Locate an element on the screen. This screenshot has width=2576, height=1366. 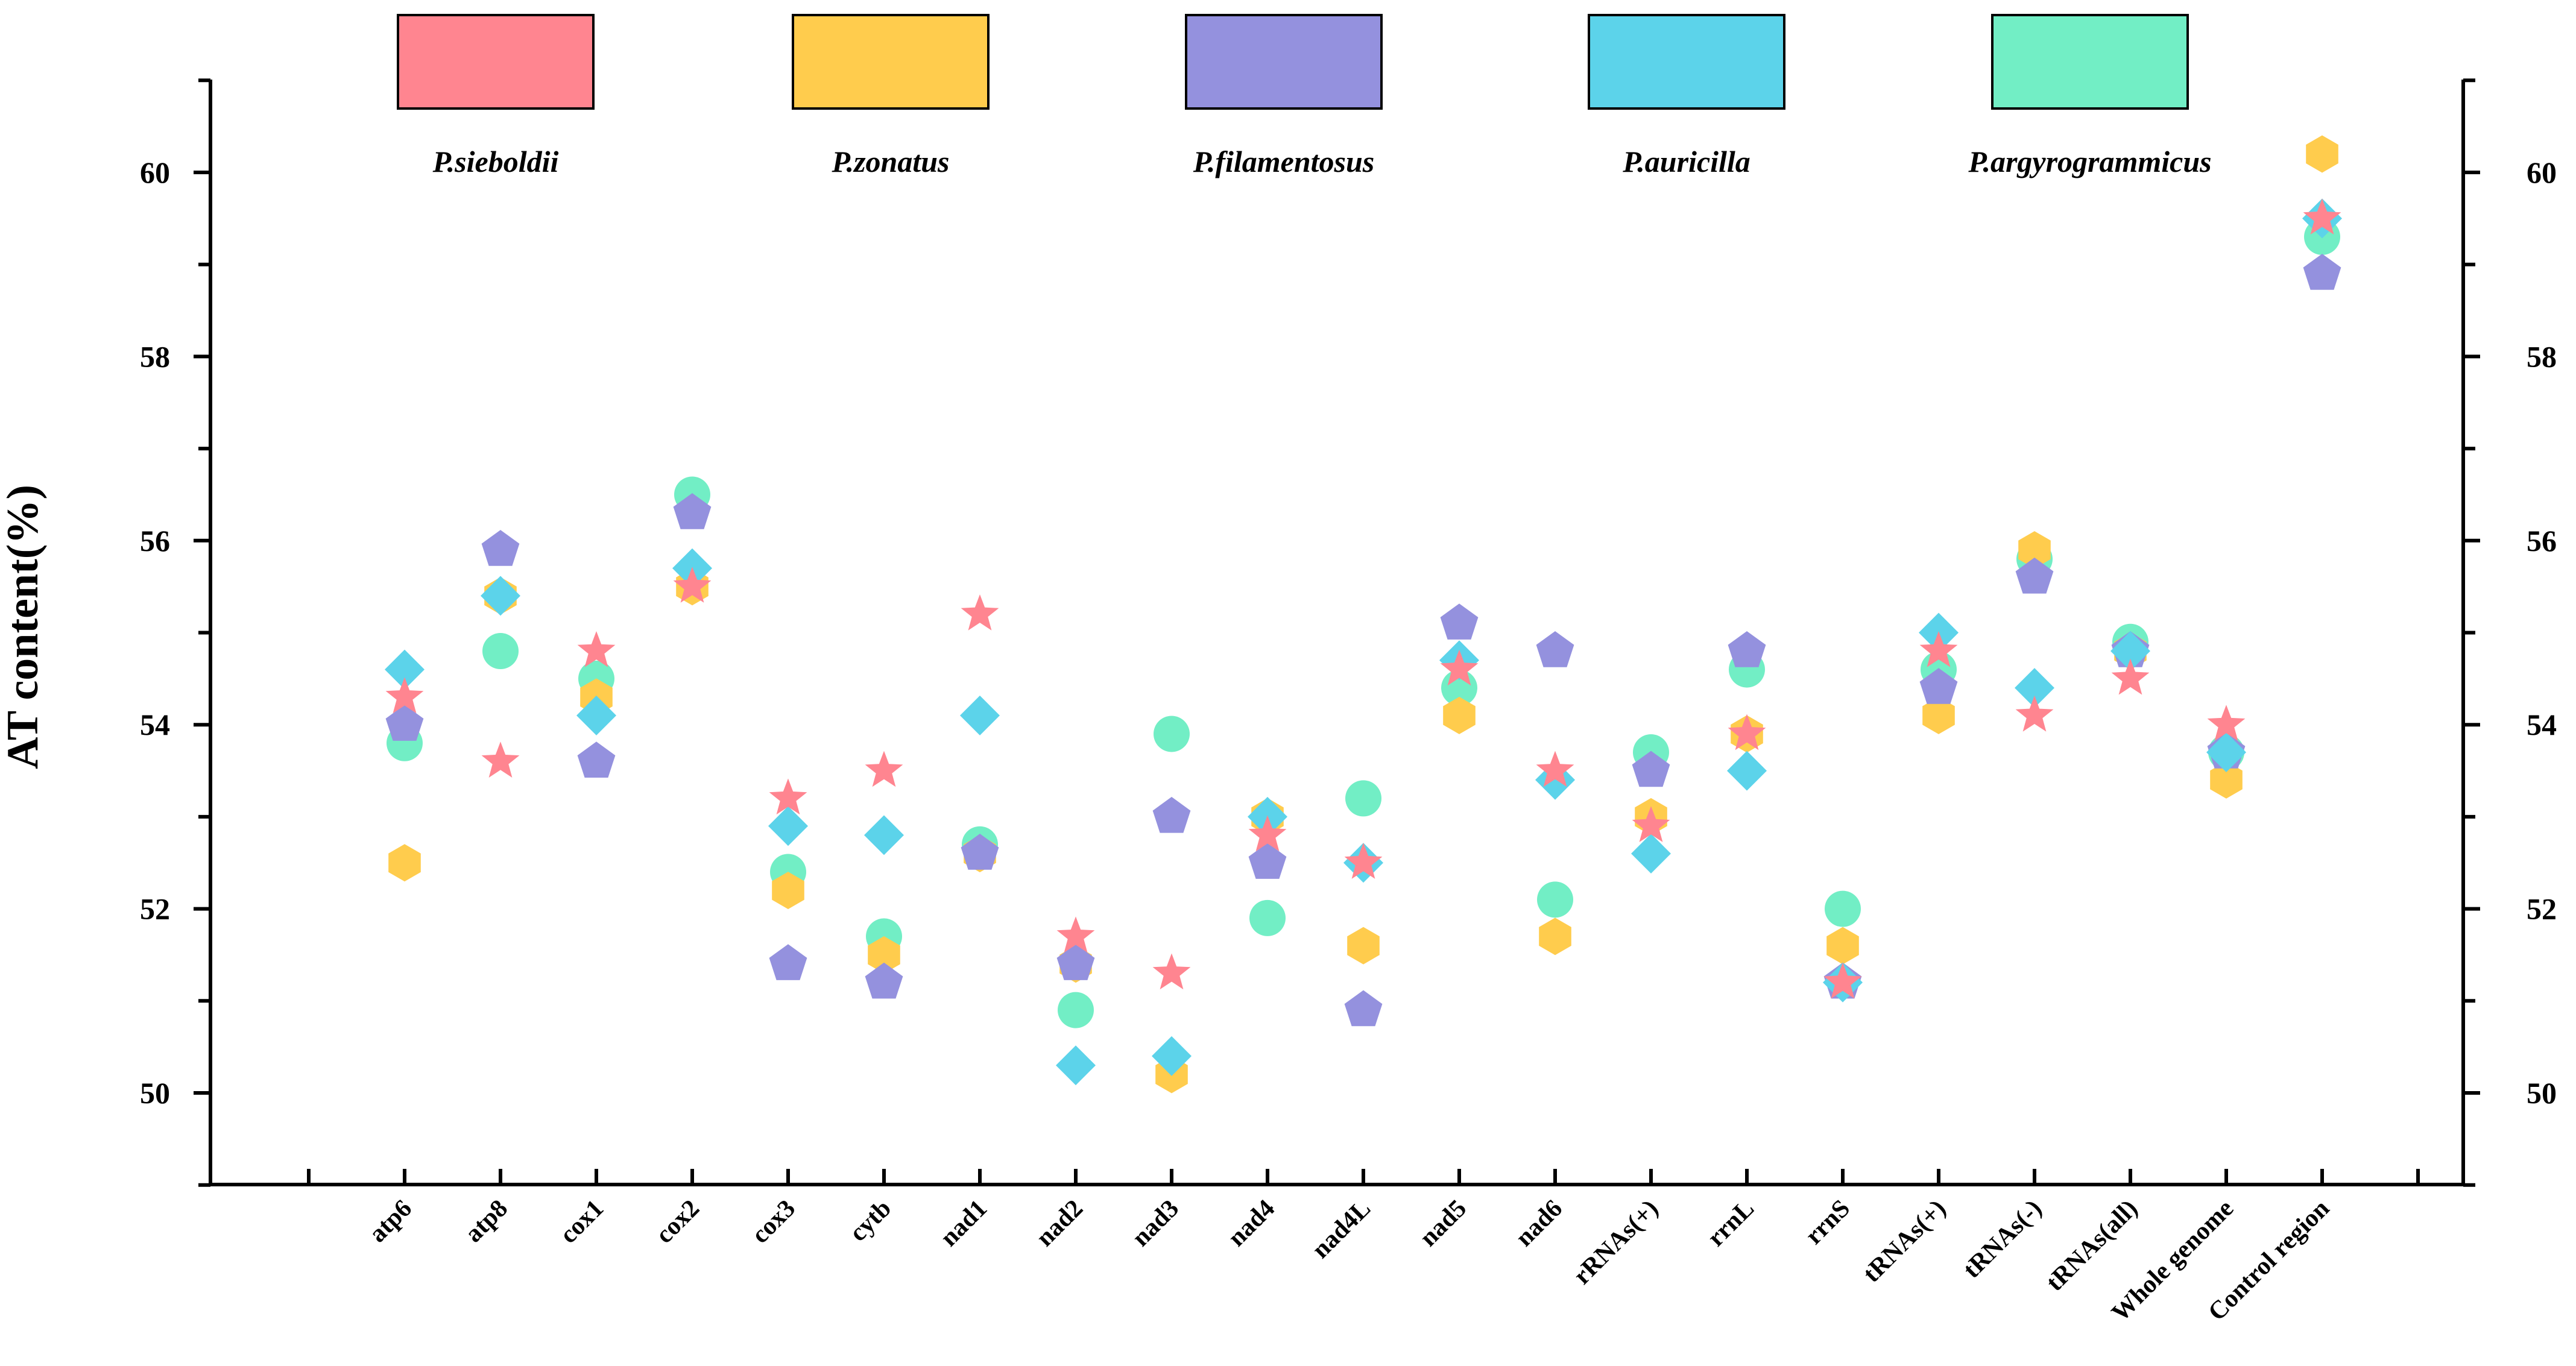
point-p-sieboldii-nad2 is located at coordinates (1075, 935).